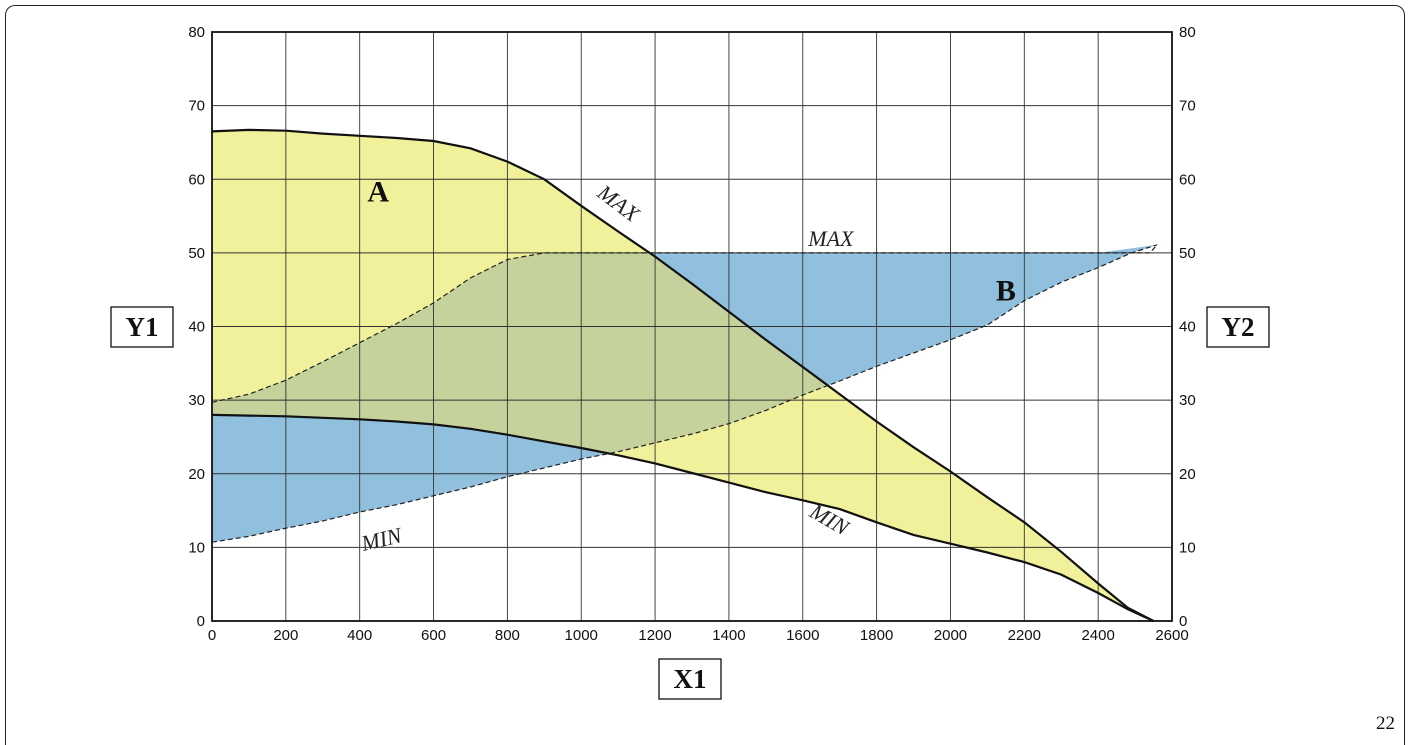 The width and height of the screenshot is (1413, 745). I want to click on y2-axis-label: Y2, so click(1238, 327).